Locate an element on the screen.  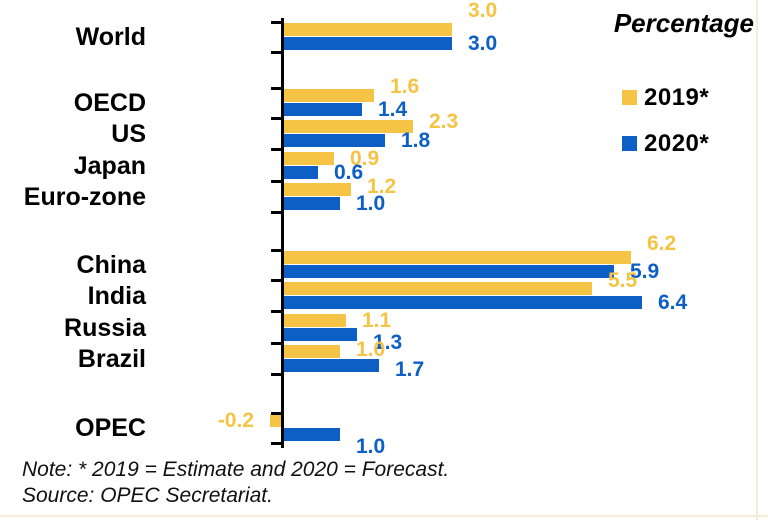
category-label-opec: OPEC is located at coordinates (110, 427).